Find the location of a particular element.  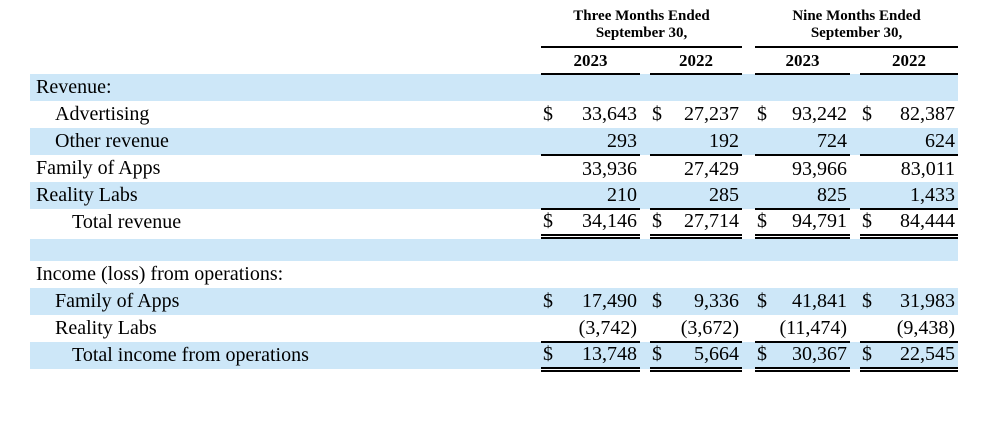

value-cell: 1,433 is located at coordinates (917, 196).